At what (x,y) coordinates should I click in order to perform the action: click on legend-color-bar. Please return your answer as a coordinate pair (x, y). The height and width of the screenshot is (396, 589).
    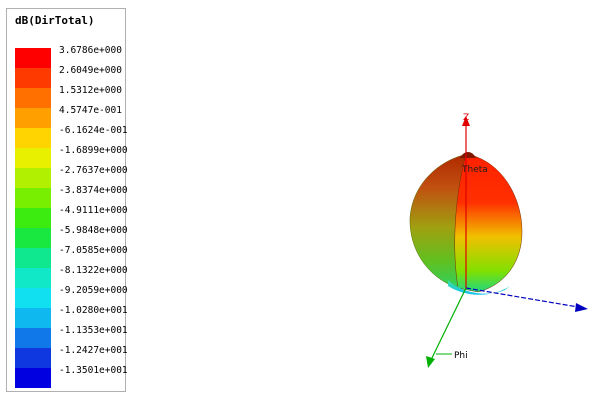
    Looking at the image, I should click on (33, 218).